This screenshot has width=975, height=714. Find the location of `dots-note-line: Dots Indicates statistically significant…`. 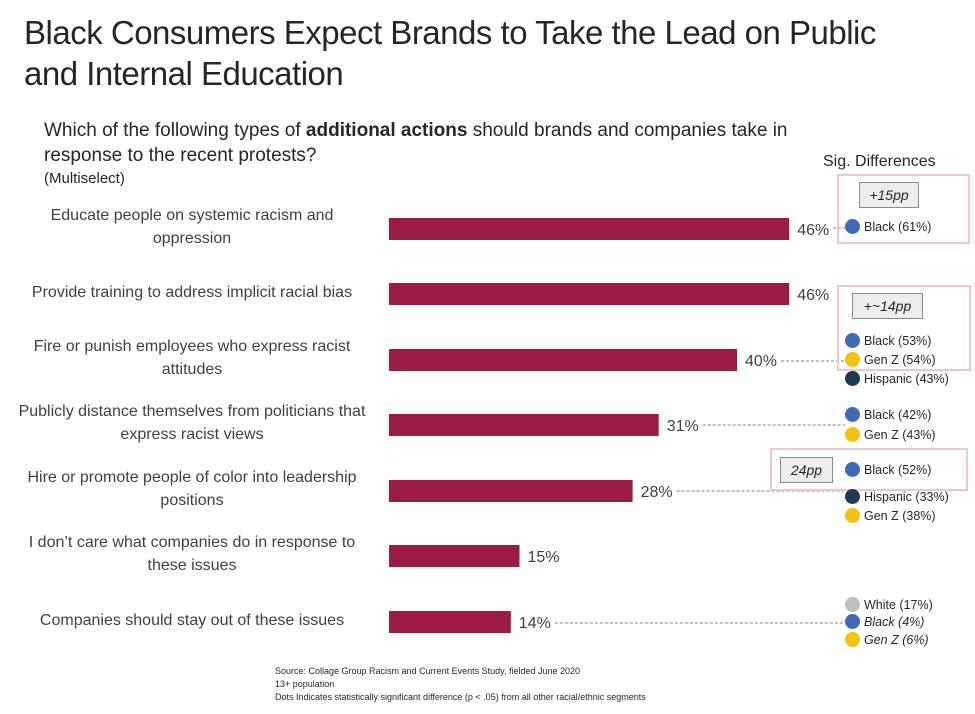

dots-note-line: Dots Indicates statistically significant… is located at coordinates (460, 697).